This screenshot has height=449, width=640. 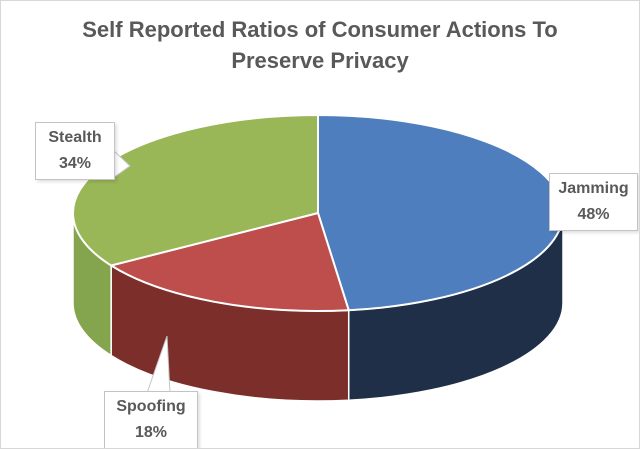 I want to click on stealth-label: Stealth, so click(x=75, y=137).